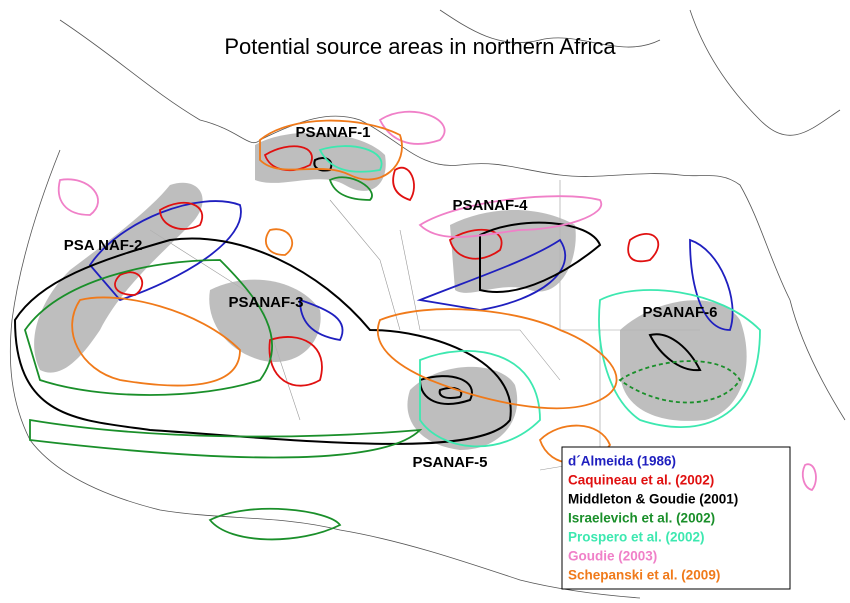  What do you see at coordinates (653, 499) in the screenshot?
I see `legend-entry: Middleton & Goudie (2001)` at bounding box center [653, 499].